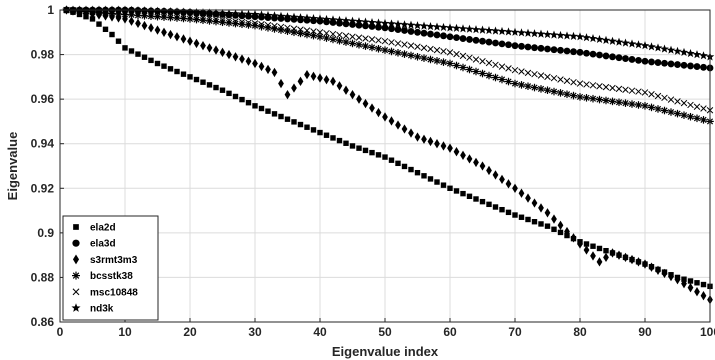 The height and width of the screenshot is (360, 715). Describe the element at coordinates (103, 244) in the screenshot. I see `legend-label: ela3d` at that location.